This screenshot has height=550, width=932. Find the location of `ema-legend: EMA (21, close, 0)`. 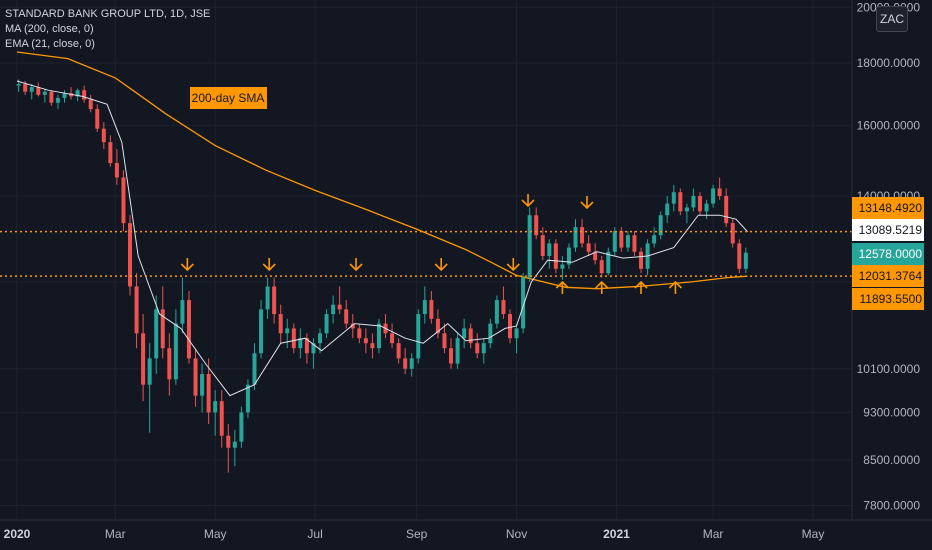

ema-legend: EMA (21, close, 0) is located at coordinates (50, 44).